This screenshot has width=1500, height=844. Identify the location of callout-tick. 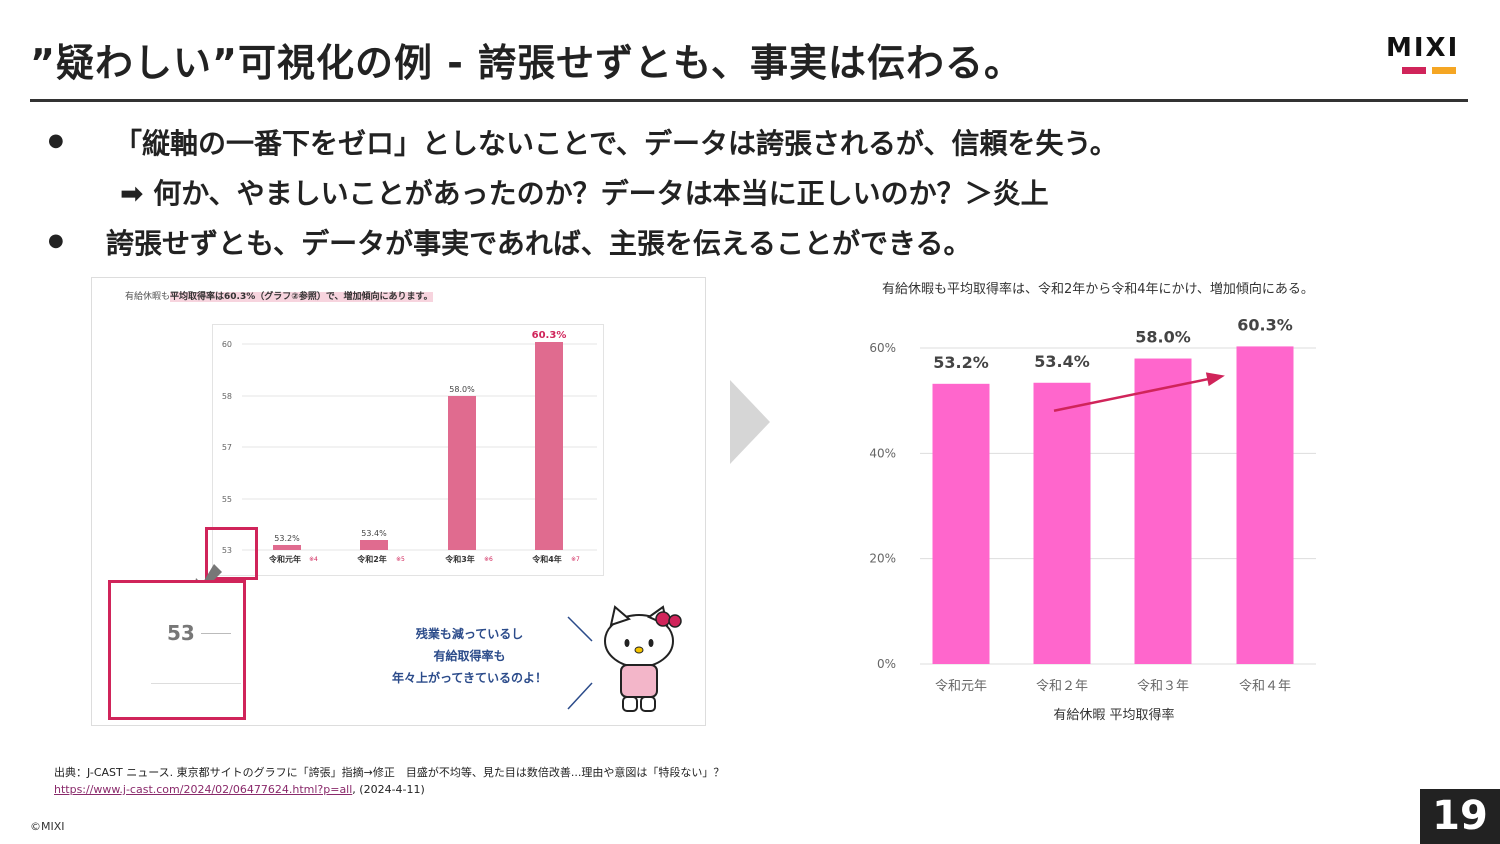
(216, 633).